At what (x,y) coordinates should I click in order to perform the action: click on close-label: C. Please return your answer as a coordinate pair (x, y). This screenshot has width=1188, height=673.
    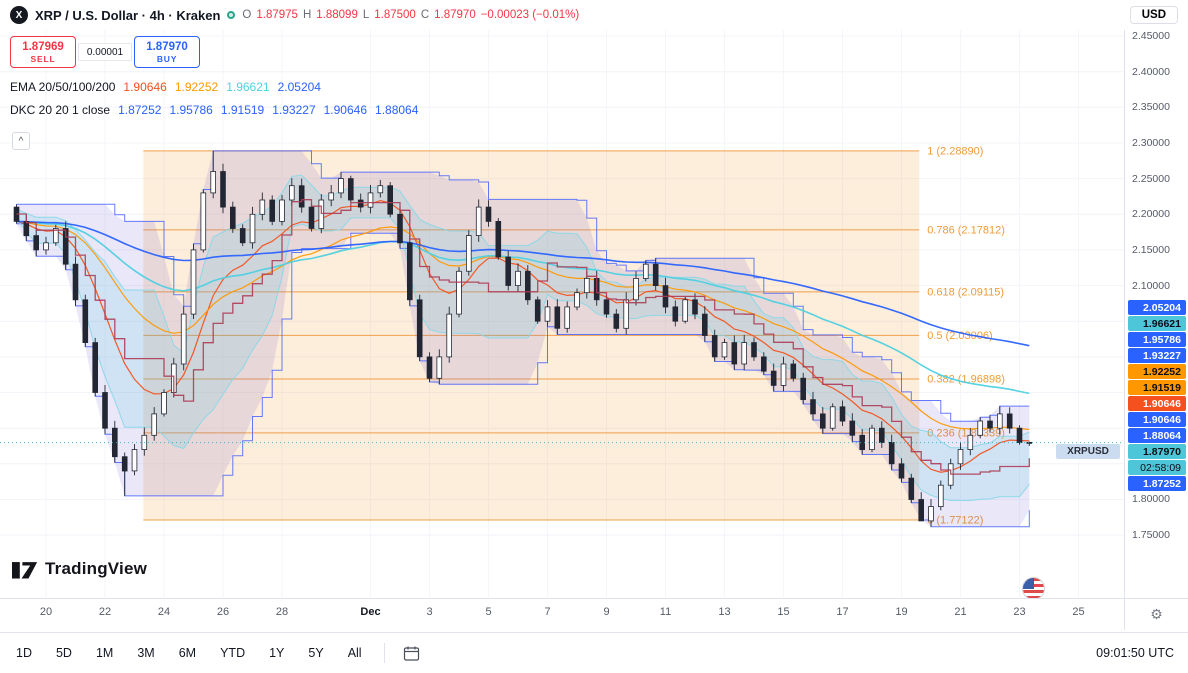
    Looking at the image, I should click on (425, 15).